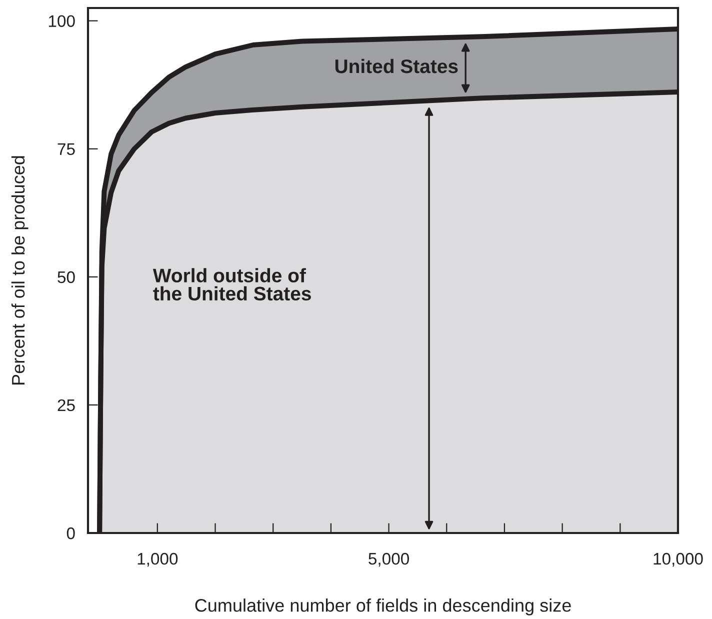 The height and width of the screenshot is (619, 712). Describe the element at coordinates (19, 270) in the screenshot. I see `y-axis-title: Percent of oil to be produced` at that location.